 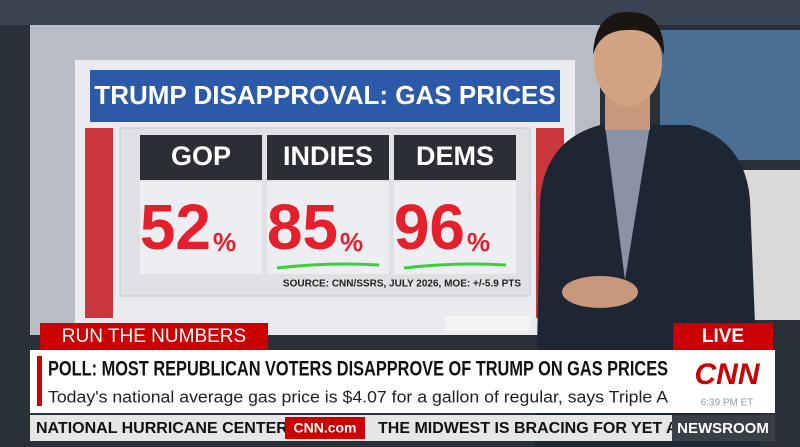 I want to click on column-number: 85, so click(x=302, y=227).